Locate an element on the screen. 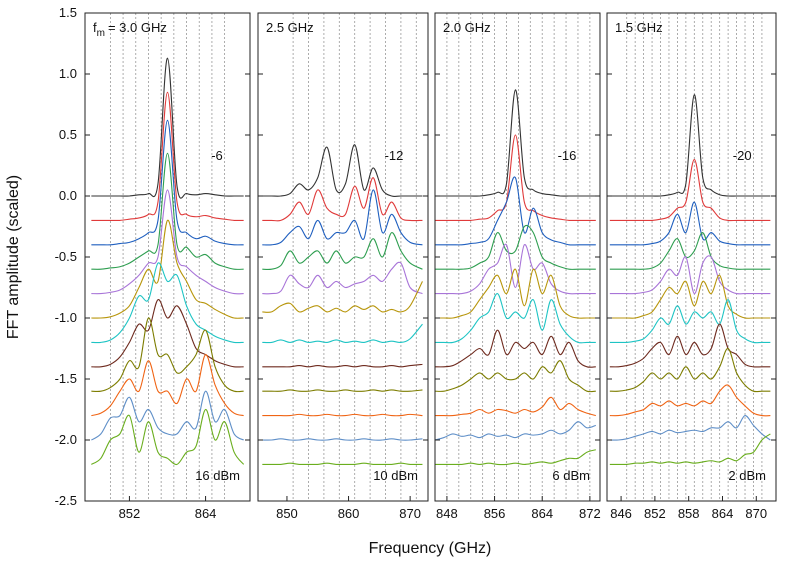  y-tick-label: 1.0 is located at coordinates (68, 73).